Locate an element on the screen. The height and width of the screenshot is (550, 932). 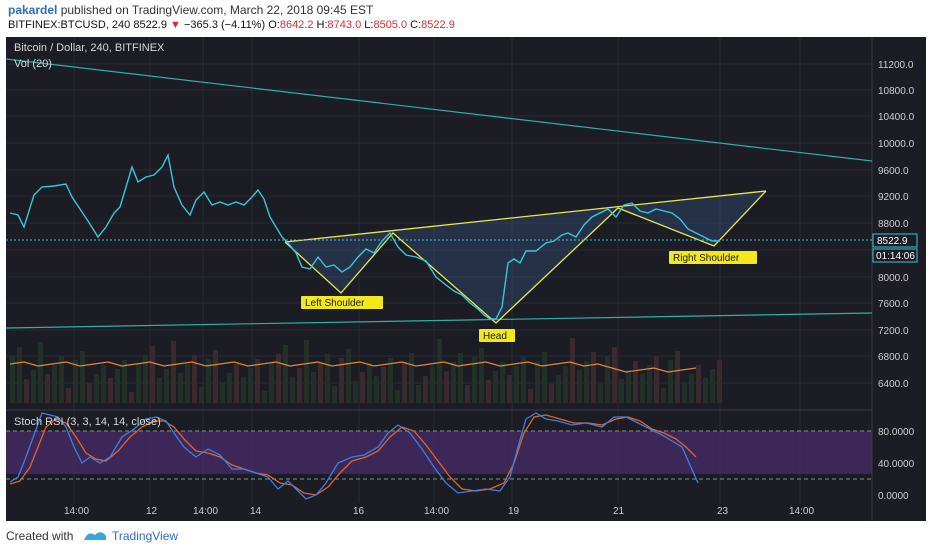
price-tick: 10400.0 is located at coordinates (896, 117).